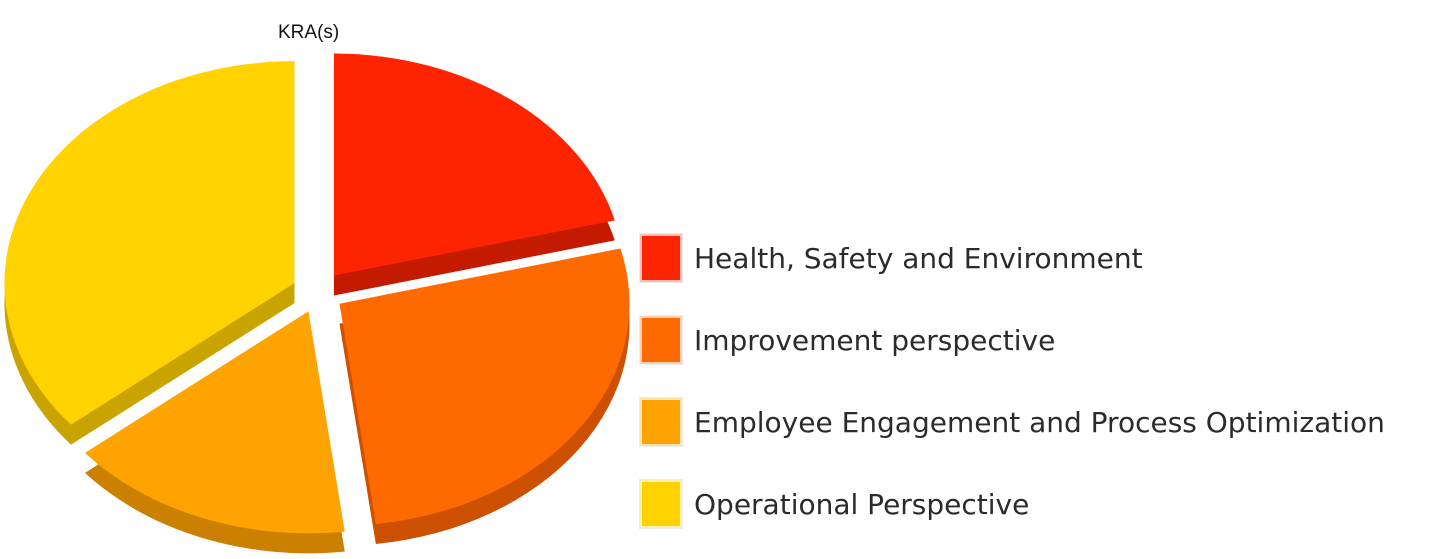  I want to click on legend-label-operational: Operational Perspective, so click(862, 504).